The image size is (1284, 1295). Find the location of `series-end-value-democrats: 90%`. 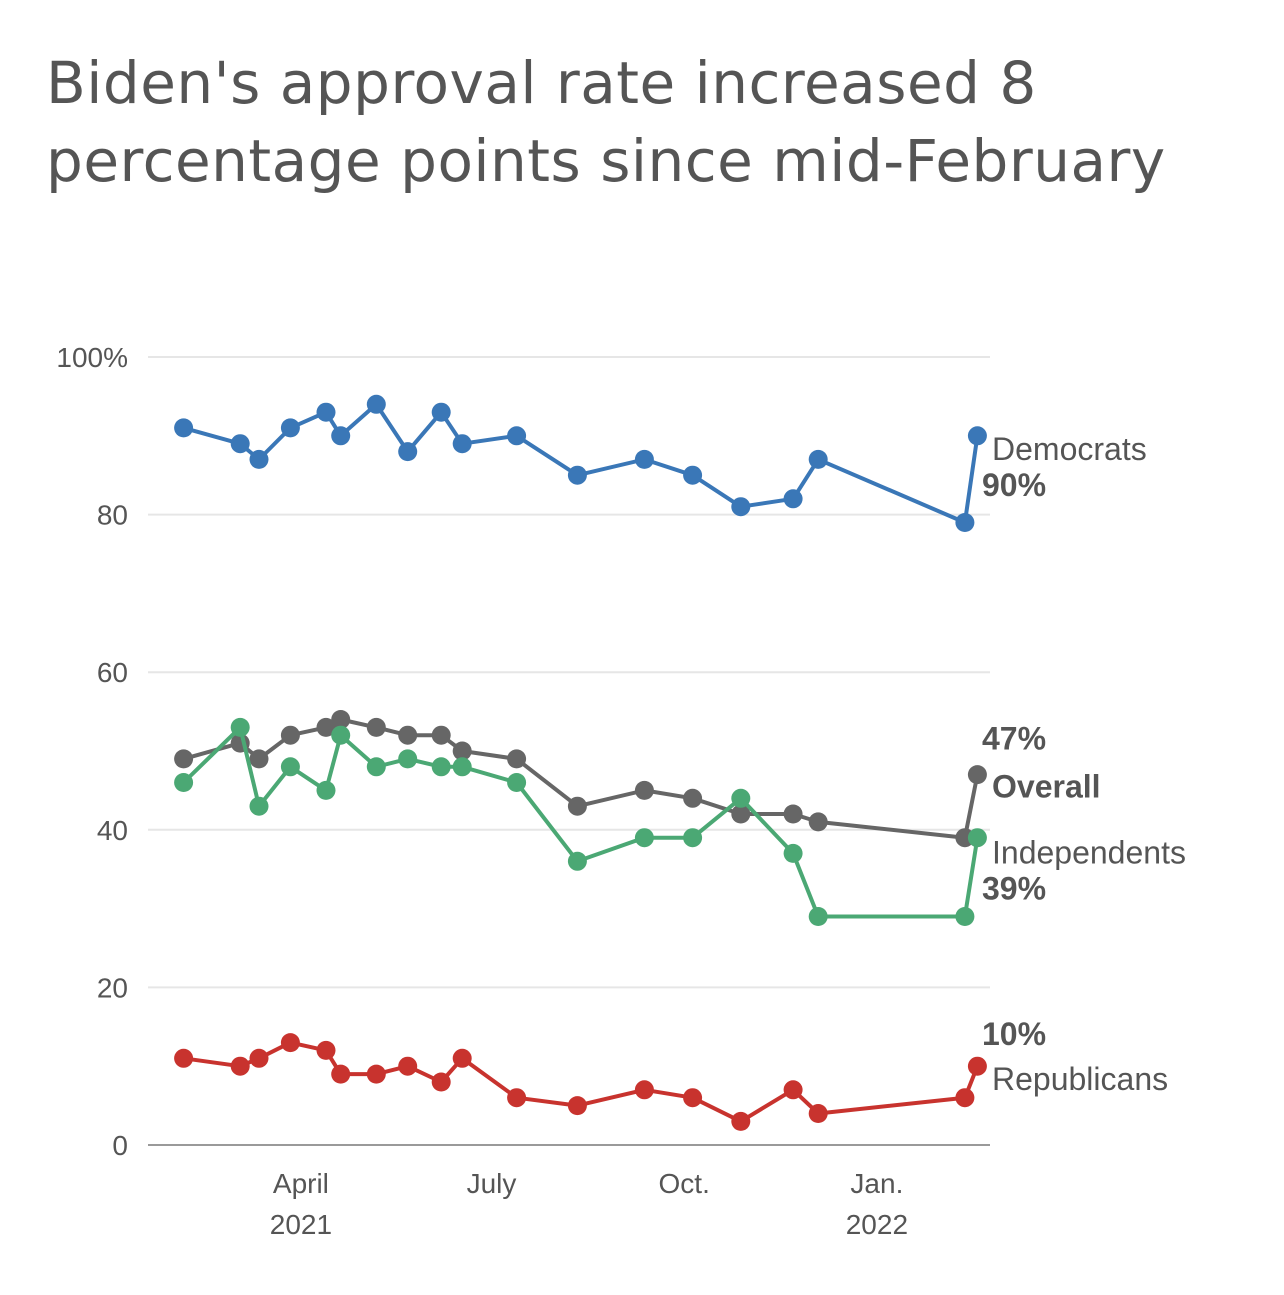

series-end-value-democrats: 90% is located at coordinates (1014, 485).